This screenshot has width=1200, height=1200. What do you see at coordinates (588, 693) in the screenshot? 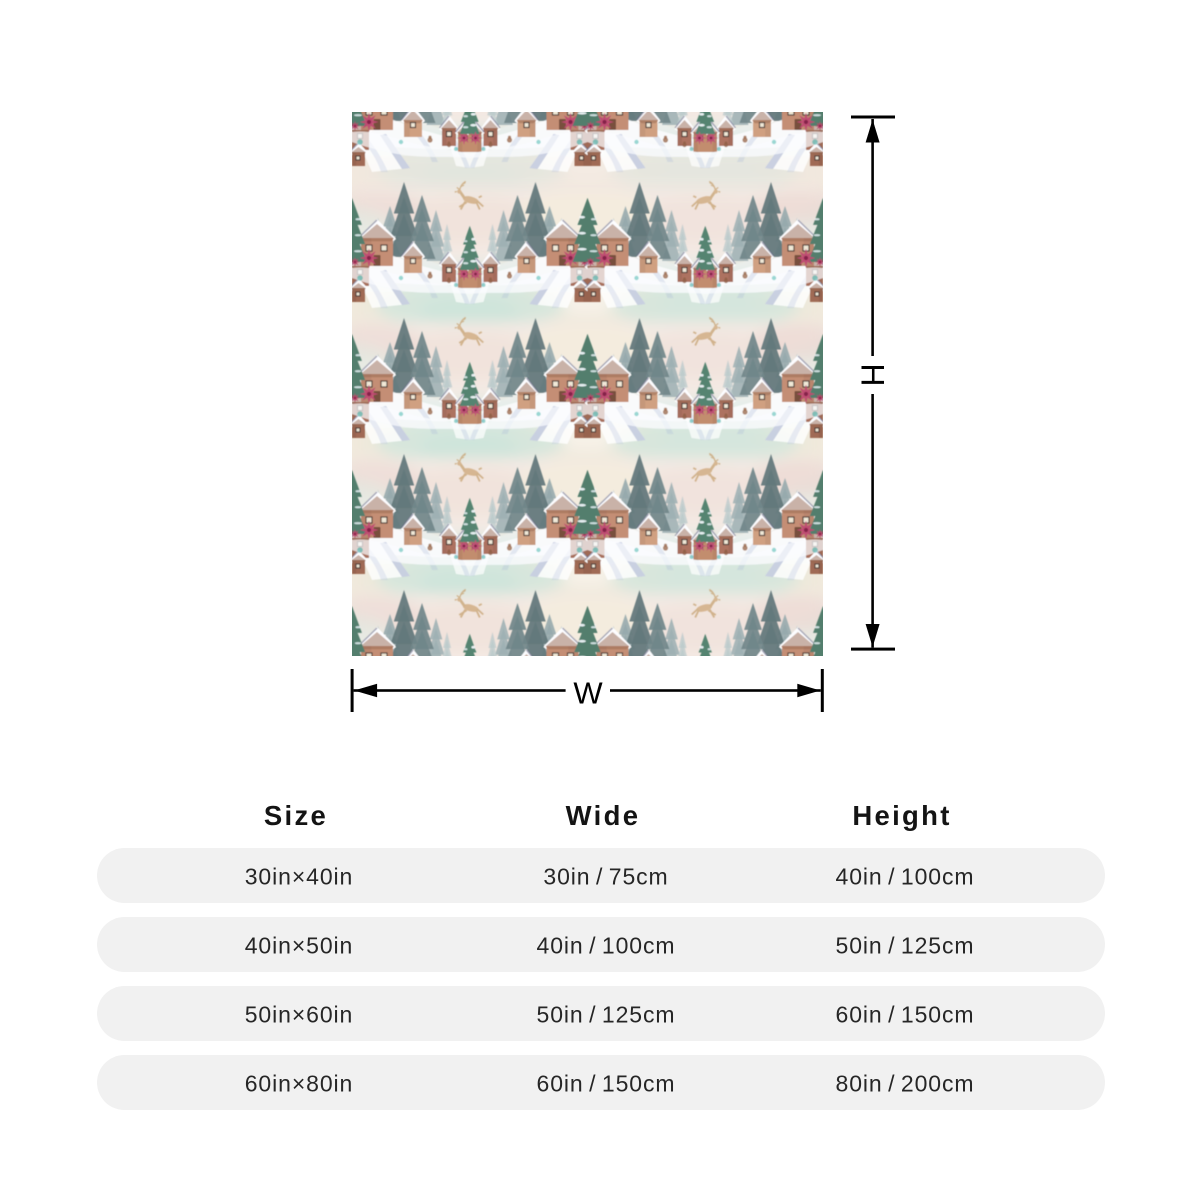
I see `svg-text: W` at bounding box center [588, 693].